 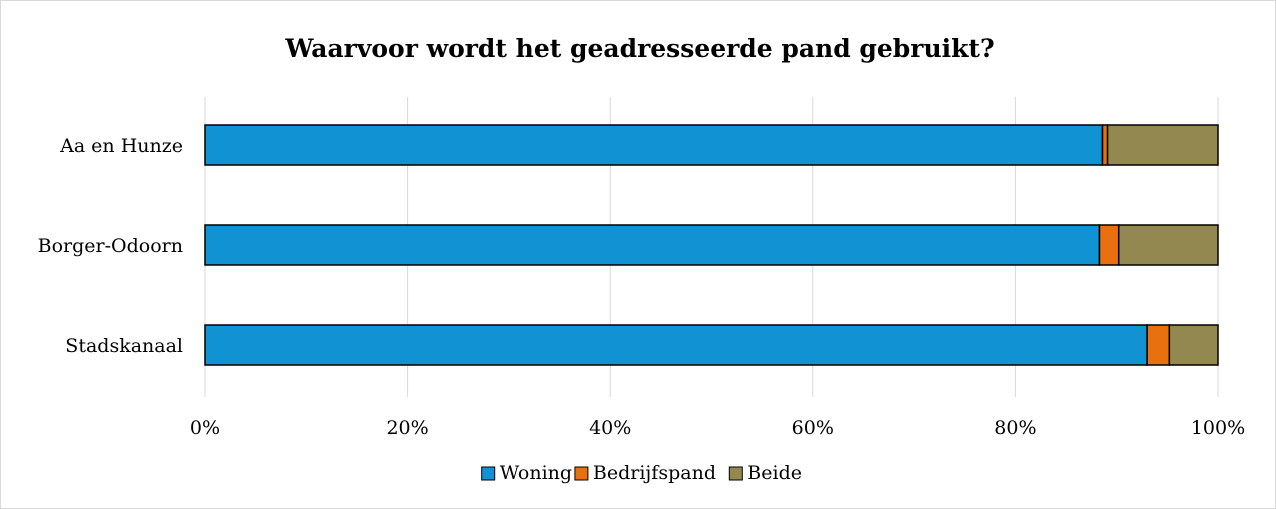 I want to click on bar-woning-borger-odoorn, so click(x=652, y=245).